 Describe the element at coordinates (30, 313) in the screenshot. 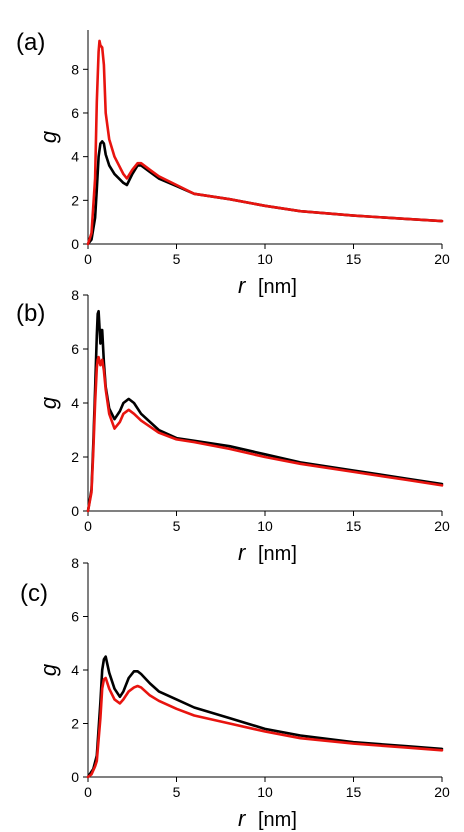

I see `panel-label: (b)` at that location.